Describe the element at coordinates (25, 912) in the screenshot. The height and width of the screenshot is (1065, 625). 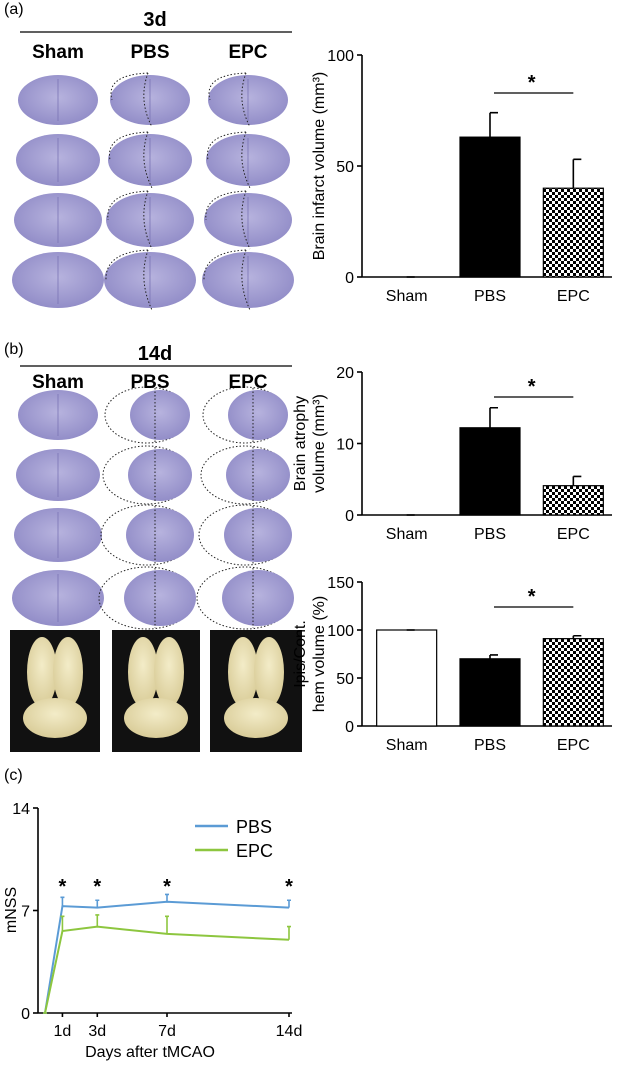
I see `y-tick-label: 7` at that location.